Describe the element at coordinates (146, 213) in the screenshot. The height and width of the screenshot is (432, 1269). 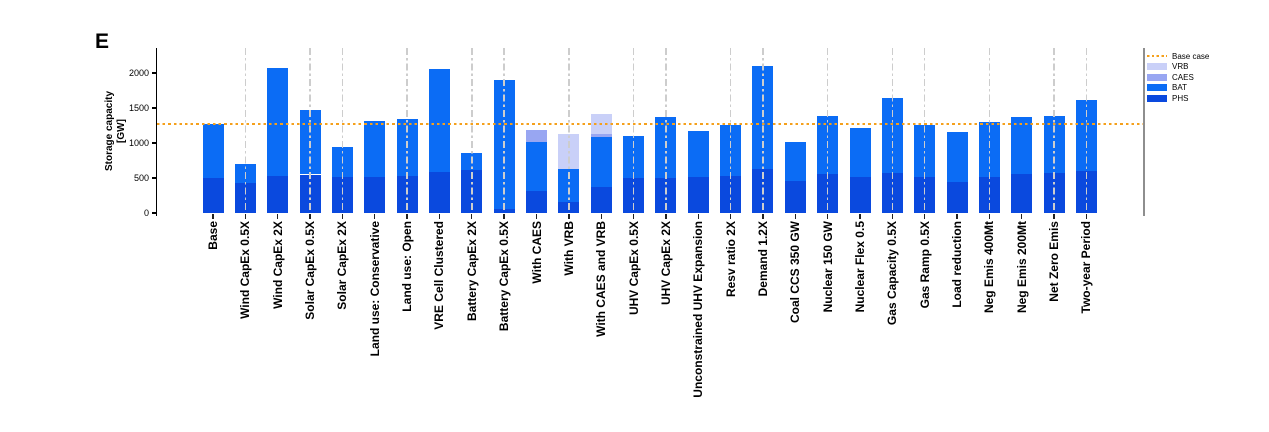
I see `y-tick-label: 0` at that location.